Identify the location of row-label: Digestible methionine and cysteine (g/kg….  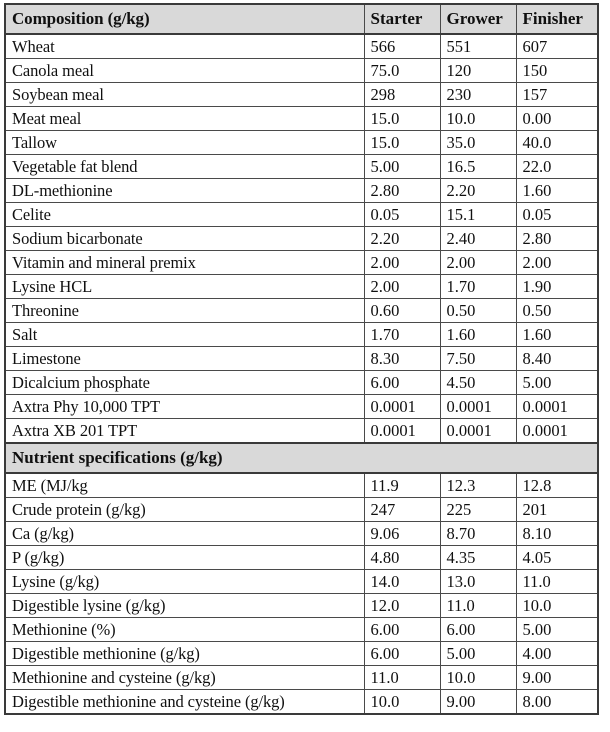
(184, 702).